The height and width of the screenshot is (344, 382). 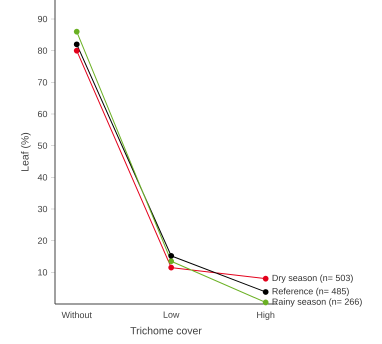 I want to click on y-tick-label: 50, so click(x=43, y=145).